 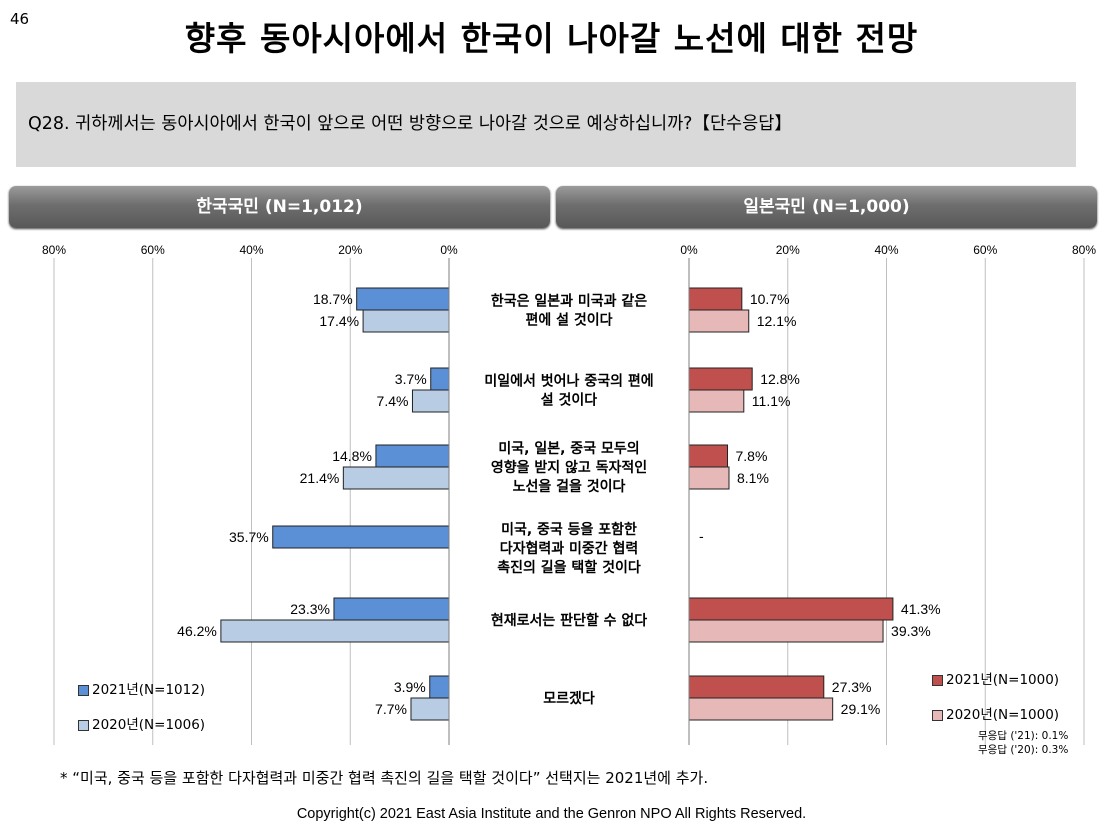 I want to click on data-label-japan-2020: 29.1%, so click(x=861, y=709).